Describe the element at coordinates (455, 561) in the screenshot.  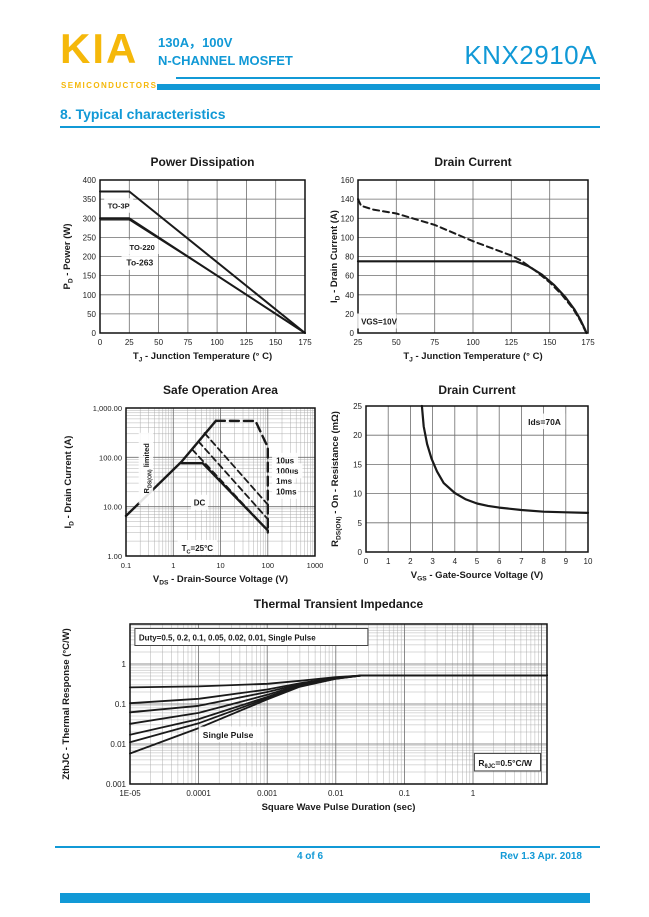
I see `svg-text: 4` at that location.